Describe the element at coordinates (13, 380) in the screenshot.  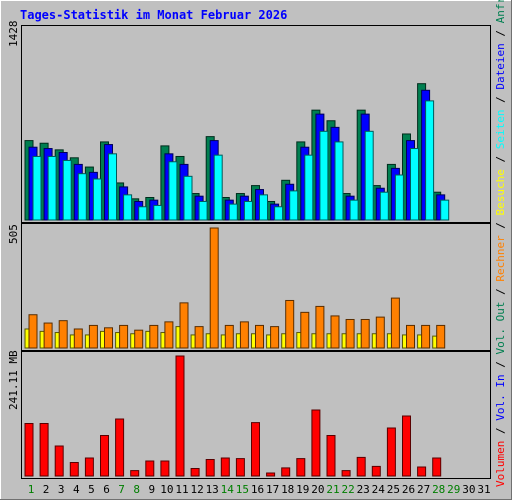
I see `y-max-label-bottom: 241.11 MB` at that location.